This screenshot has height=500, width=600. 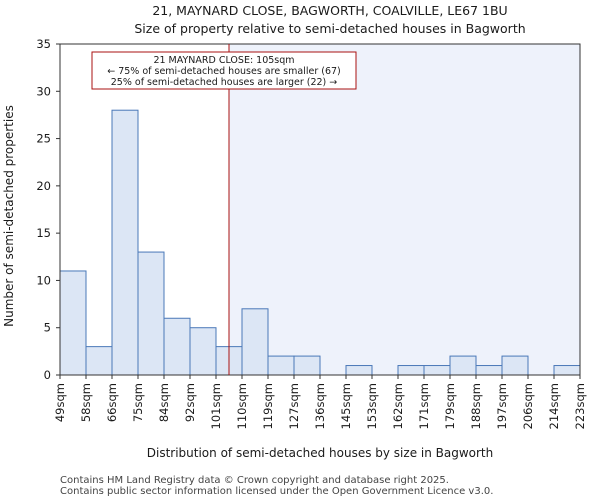 What do you see at coordinates (43, 233) in the screenshot?
I see `y-tick-label: 15` at bounding box center [43, 233].